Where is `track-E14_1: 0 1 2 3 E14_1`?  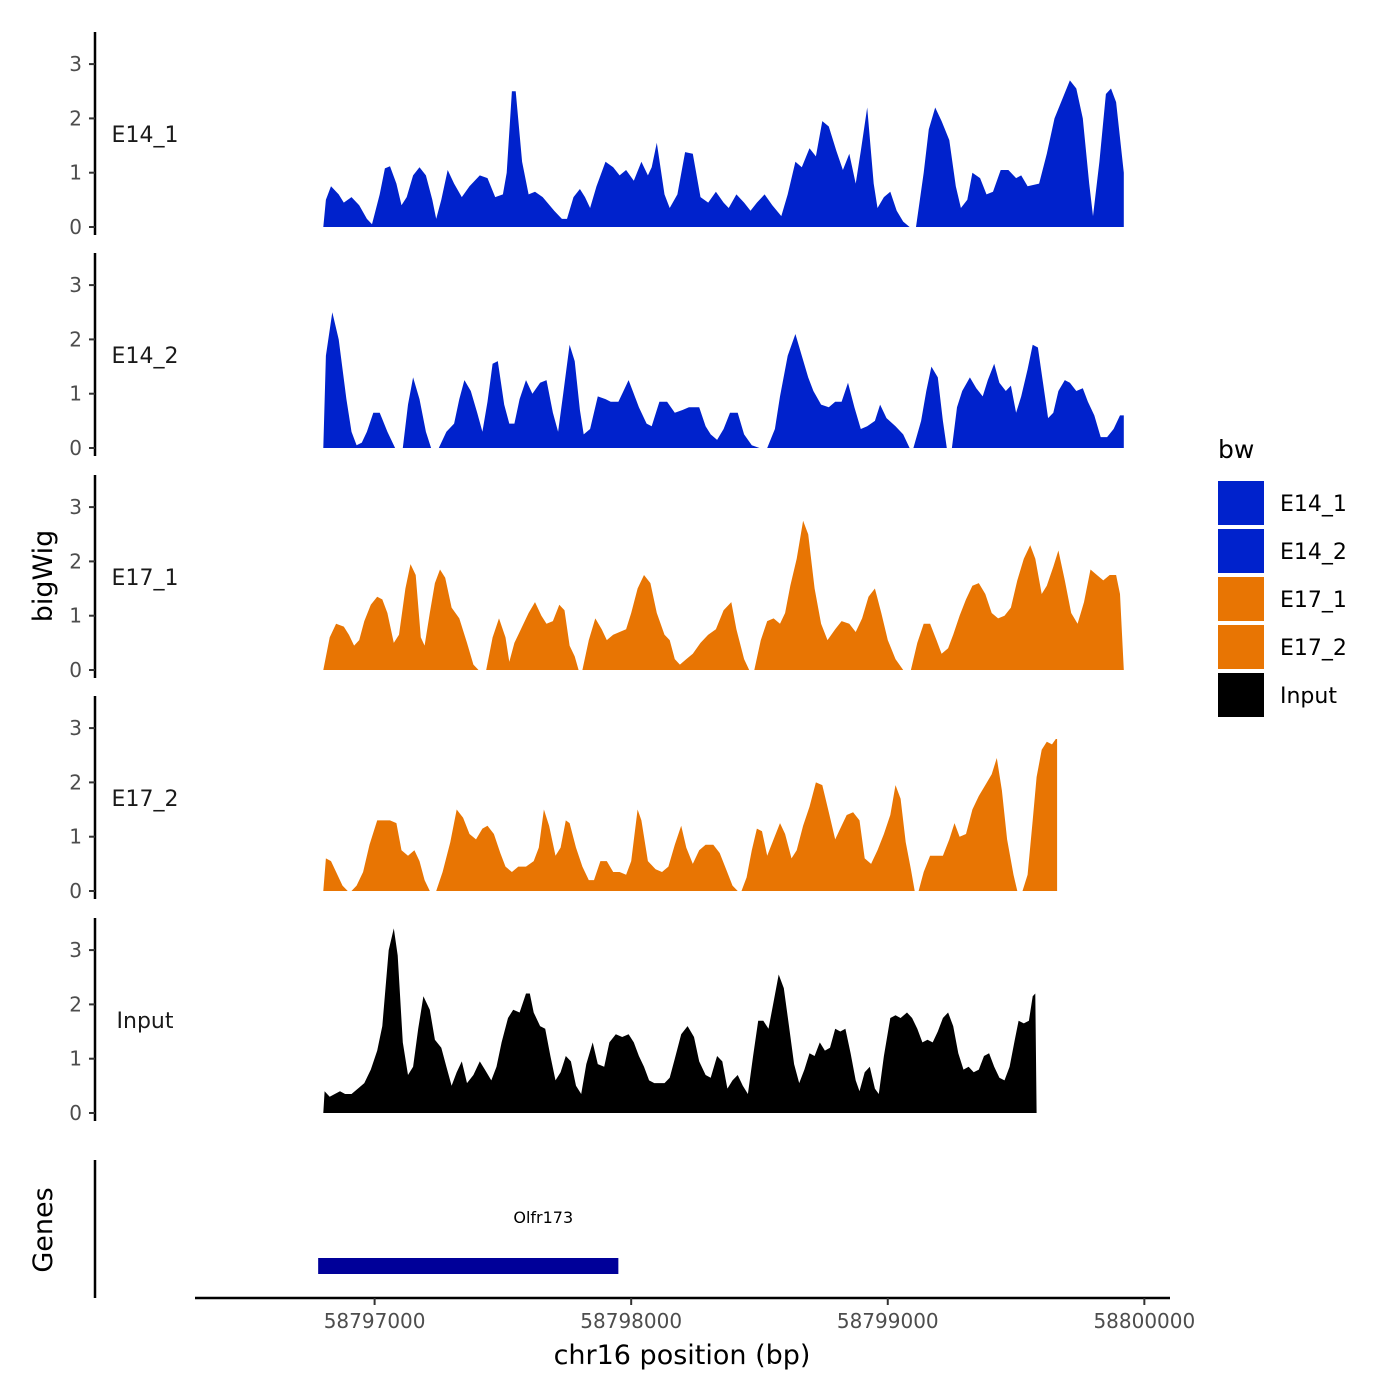
track-E14_1: 0 1 2 3 E14_1 is located at coordinates (596, 135).